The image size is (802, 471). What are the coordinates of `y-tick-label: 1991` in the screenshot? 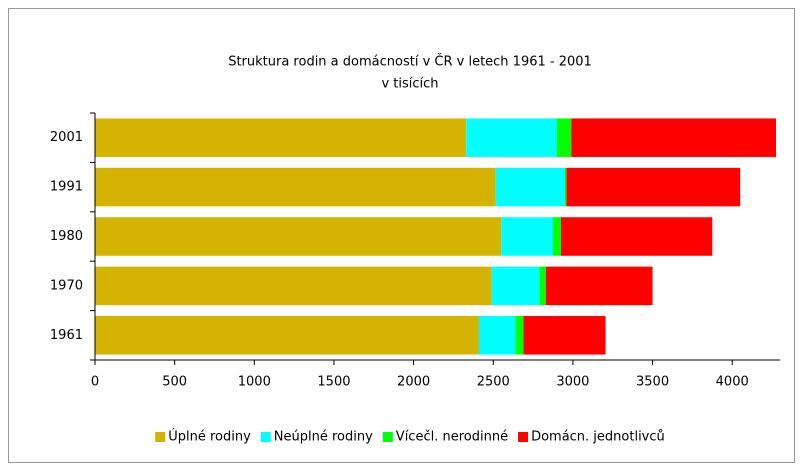 It's located at (66, 187).